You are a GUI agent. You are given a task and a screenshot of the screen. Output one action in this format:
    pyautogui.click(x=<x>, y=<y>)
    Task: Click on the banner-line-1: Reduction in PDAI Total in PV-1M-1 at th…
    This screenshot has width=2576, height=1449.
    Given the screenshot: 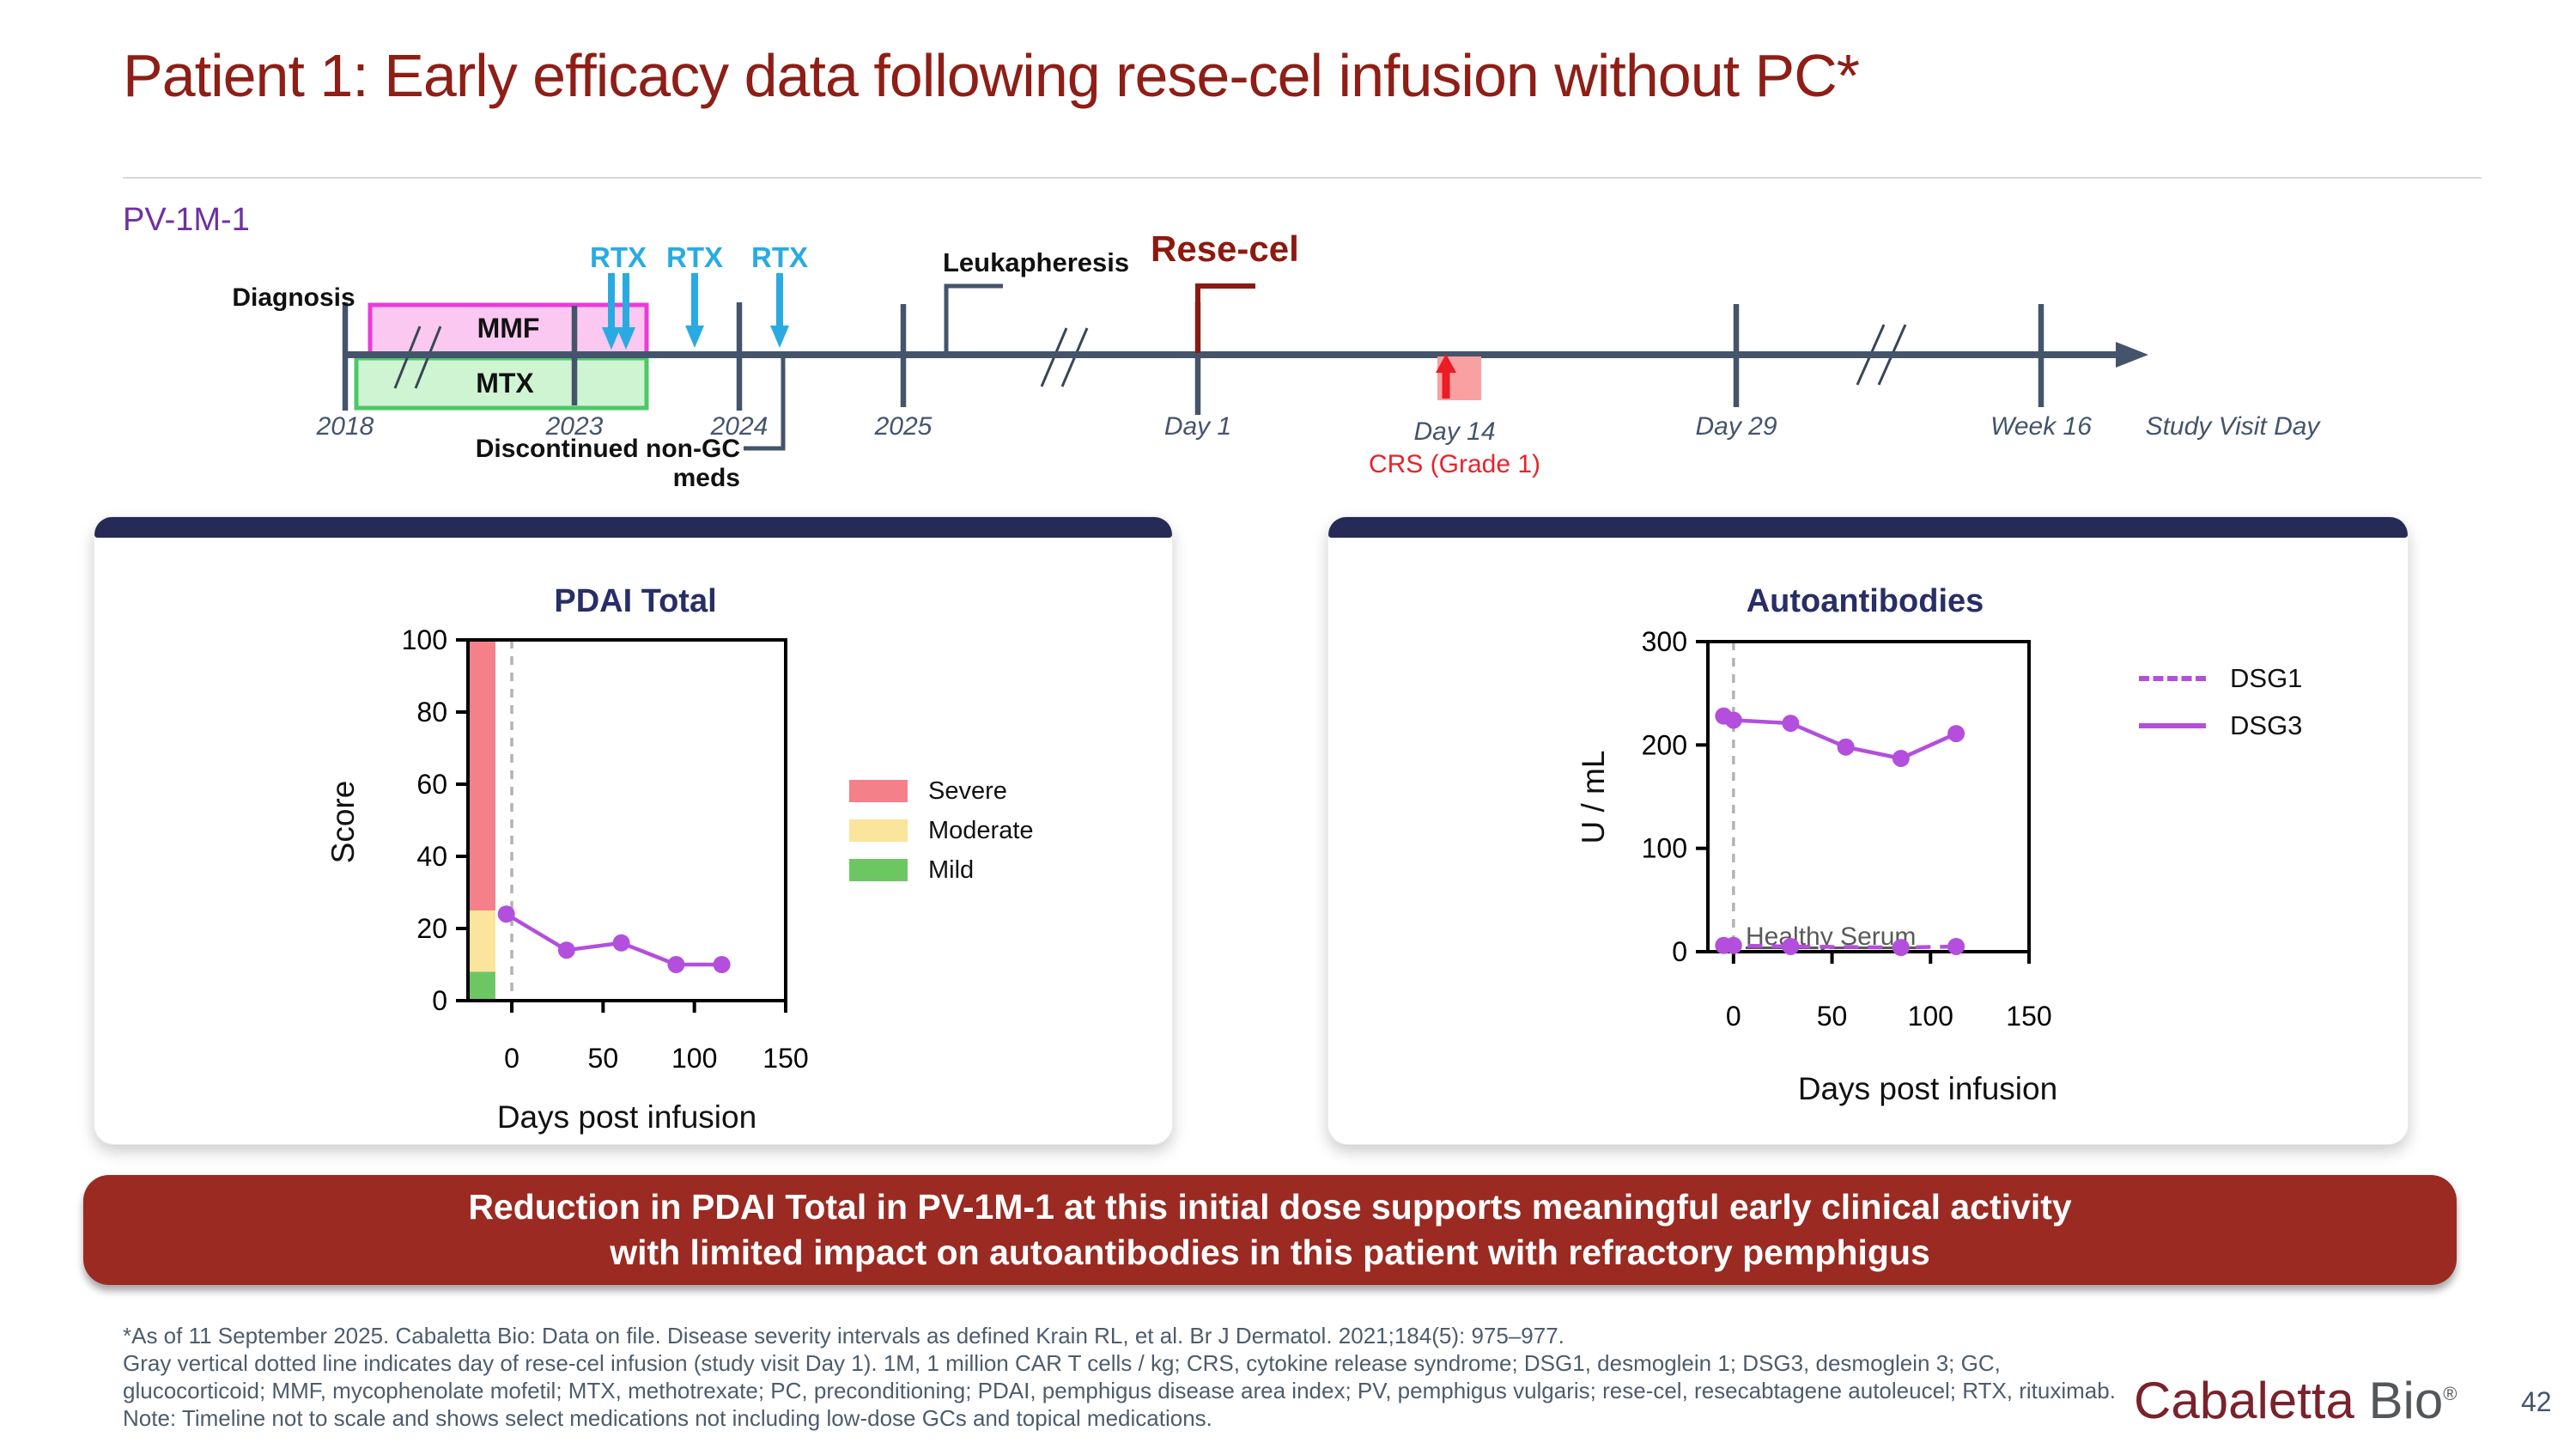 What is the action you would take?
    pyautogui.click(x=1270, y=1207)
    